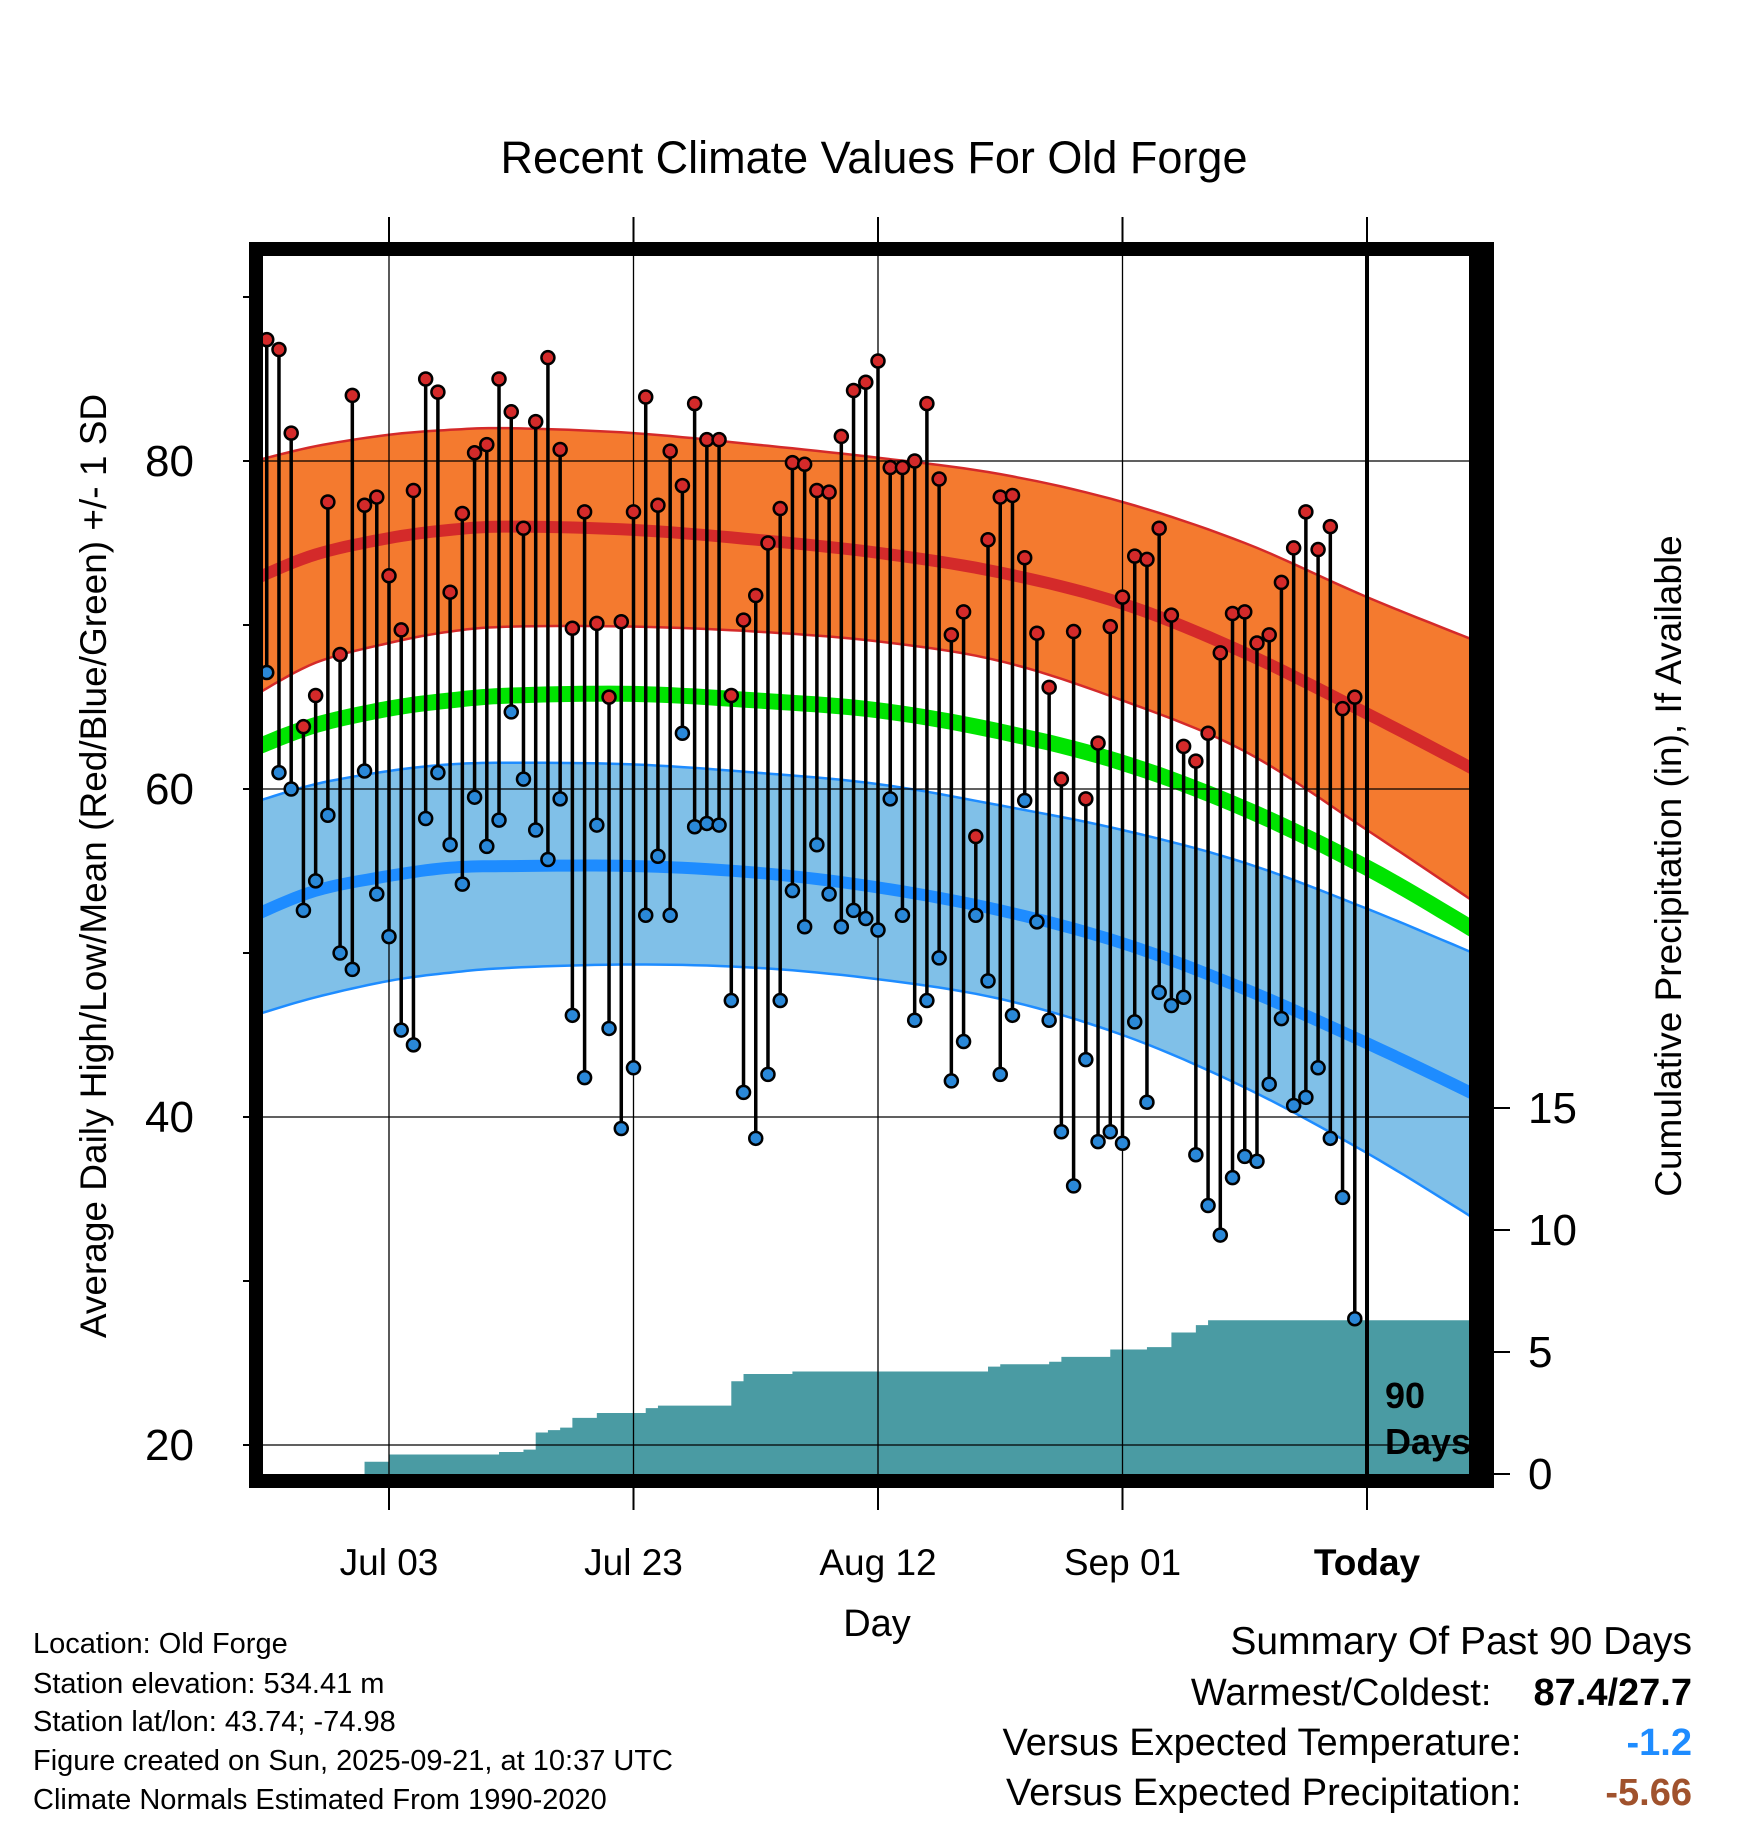  I want to click on summary-temp-row: Versus Expected Temperature: -1.2, so click(1347, 1743).